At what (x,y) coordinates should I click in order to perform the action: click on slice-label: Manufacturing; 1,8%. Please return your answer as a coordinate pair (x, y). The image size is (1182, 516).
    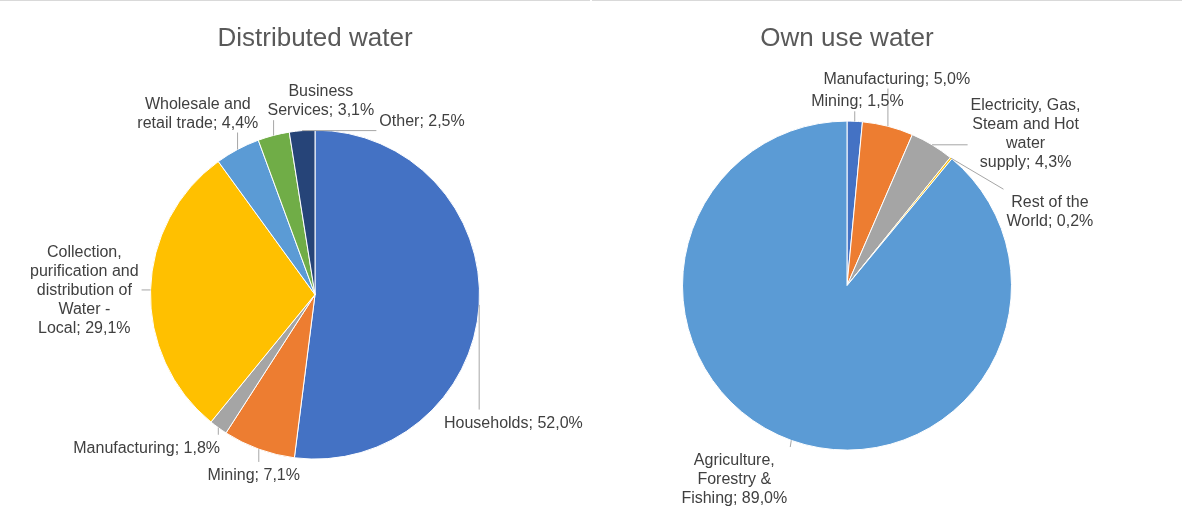
    Looking at the image, I should click on (146, 447).